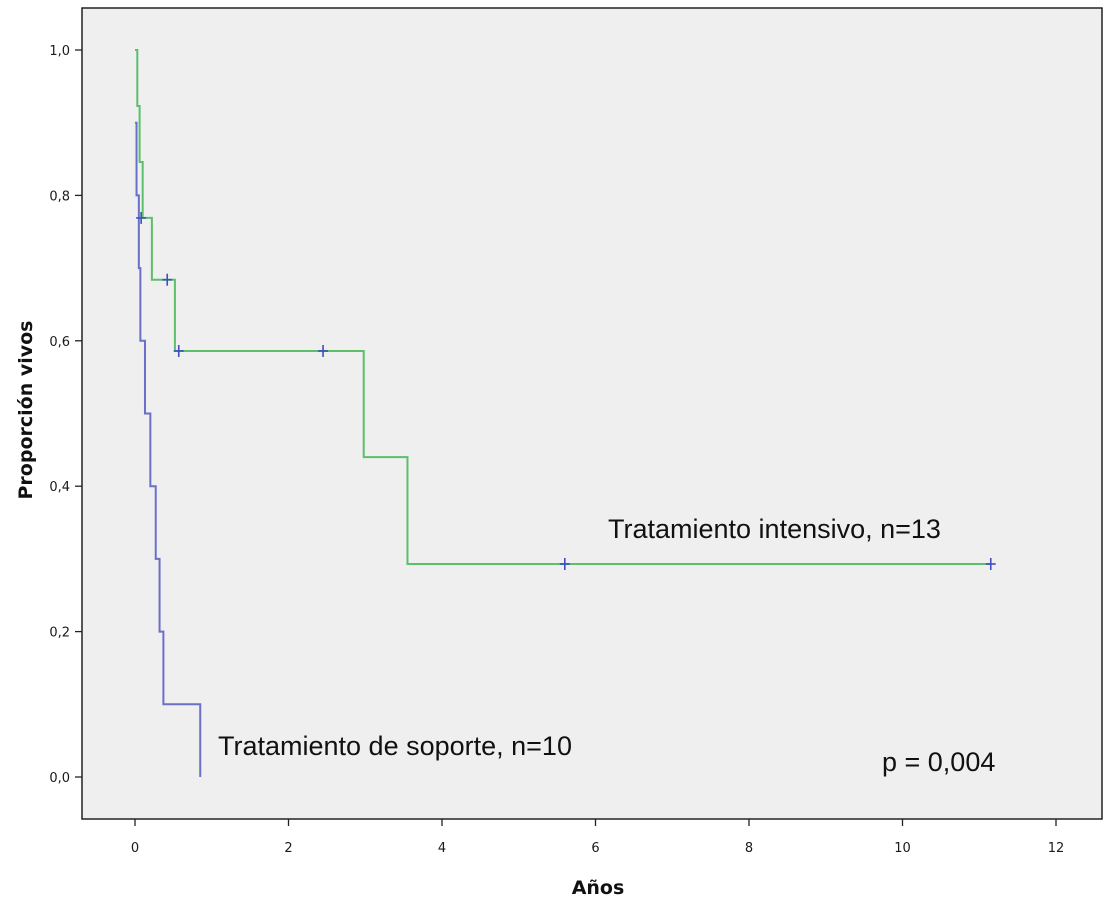 This screenshot has width=1105, height=904. What do you see at coordinates (288, 848) in the screenshot?
I see `x-tick-label: 2` at bounding box center [288, 848].